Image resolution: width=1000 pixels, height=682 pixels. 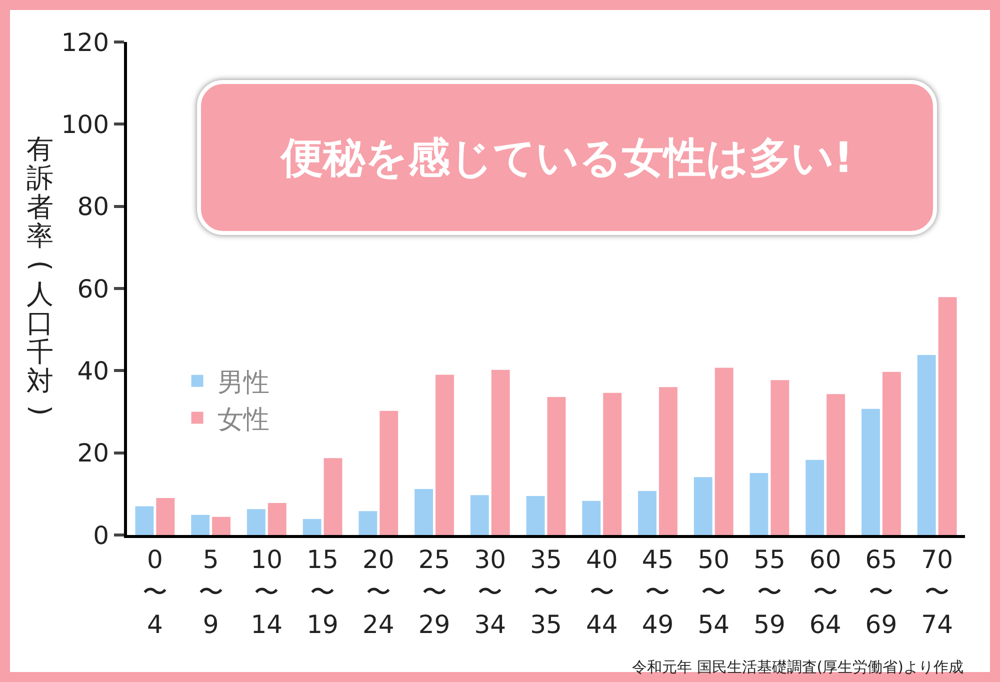 What do you see at coordinates (243, 383) in the screenshot?
I see `legend-label: 男性` at bounding box center [243, 383].